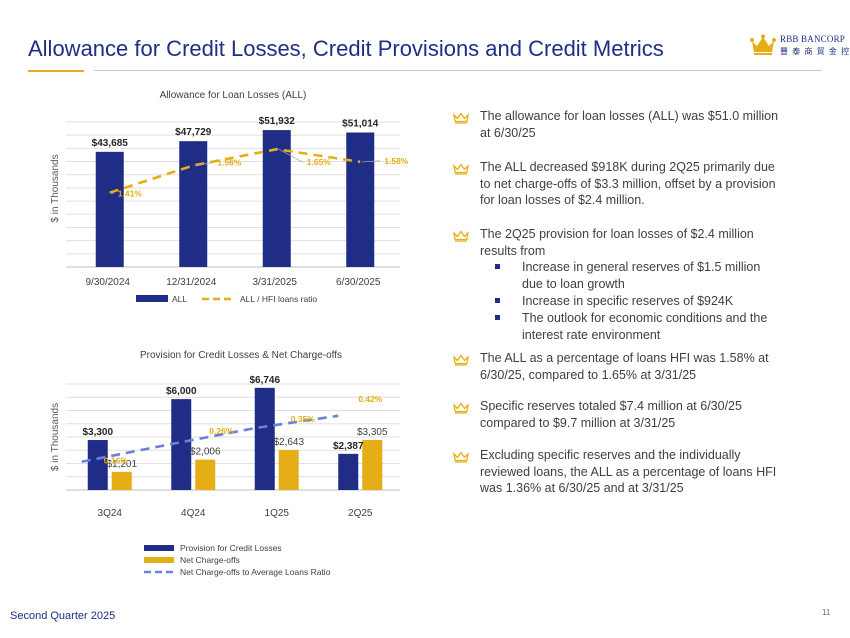 The height and width of the screenshot is (638, 850). I want to click on title-divider, so click(458, 70).